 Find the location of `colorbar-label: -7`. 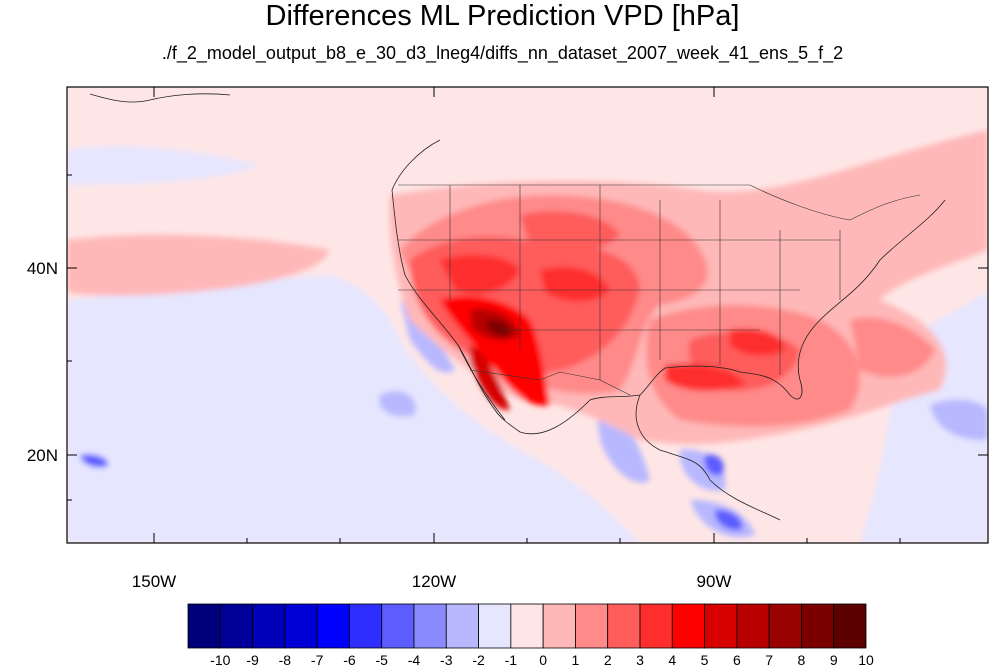

colorbar-label: -7 is located at coordinates (317, 660).